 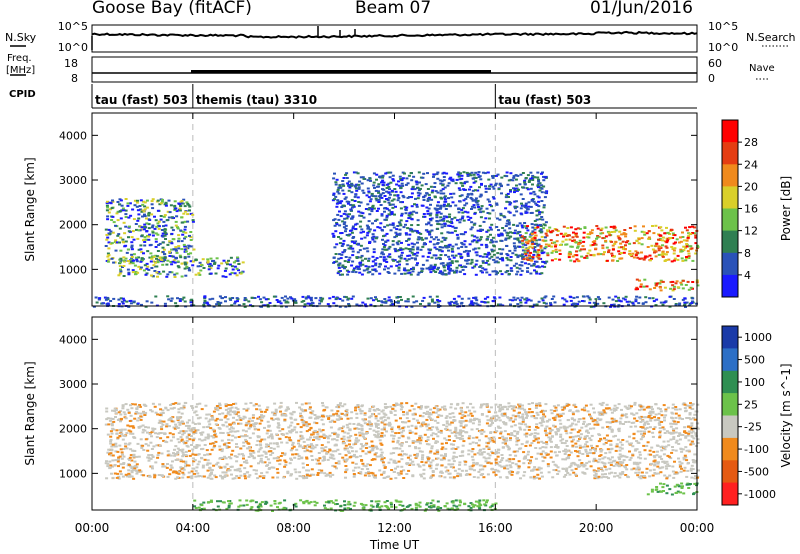 What do you see at coordinates (394, 69) in the screenshot?
I see `freq-strip-frame` at bounding box center [394, 69].